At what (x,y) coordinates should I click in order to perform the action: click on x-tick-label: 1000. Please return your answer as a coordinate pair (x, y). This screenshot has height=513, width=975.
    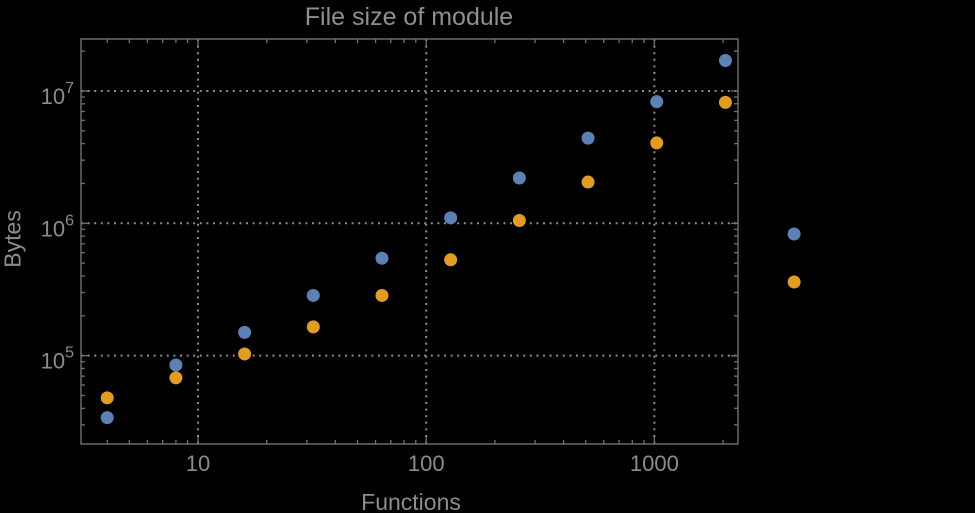
    Looking at the image, I should click on (654, 463).